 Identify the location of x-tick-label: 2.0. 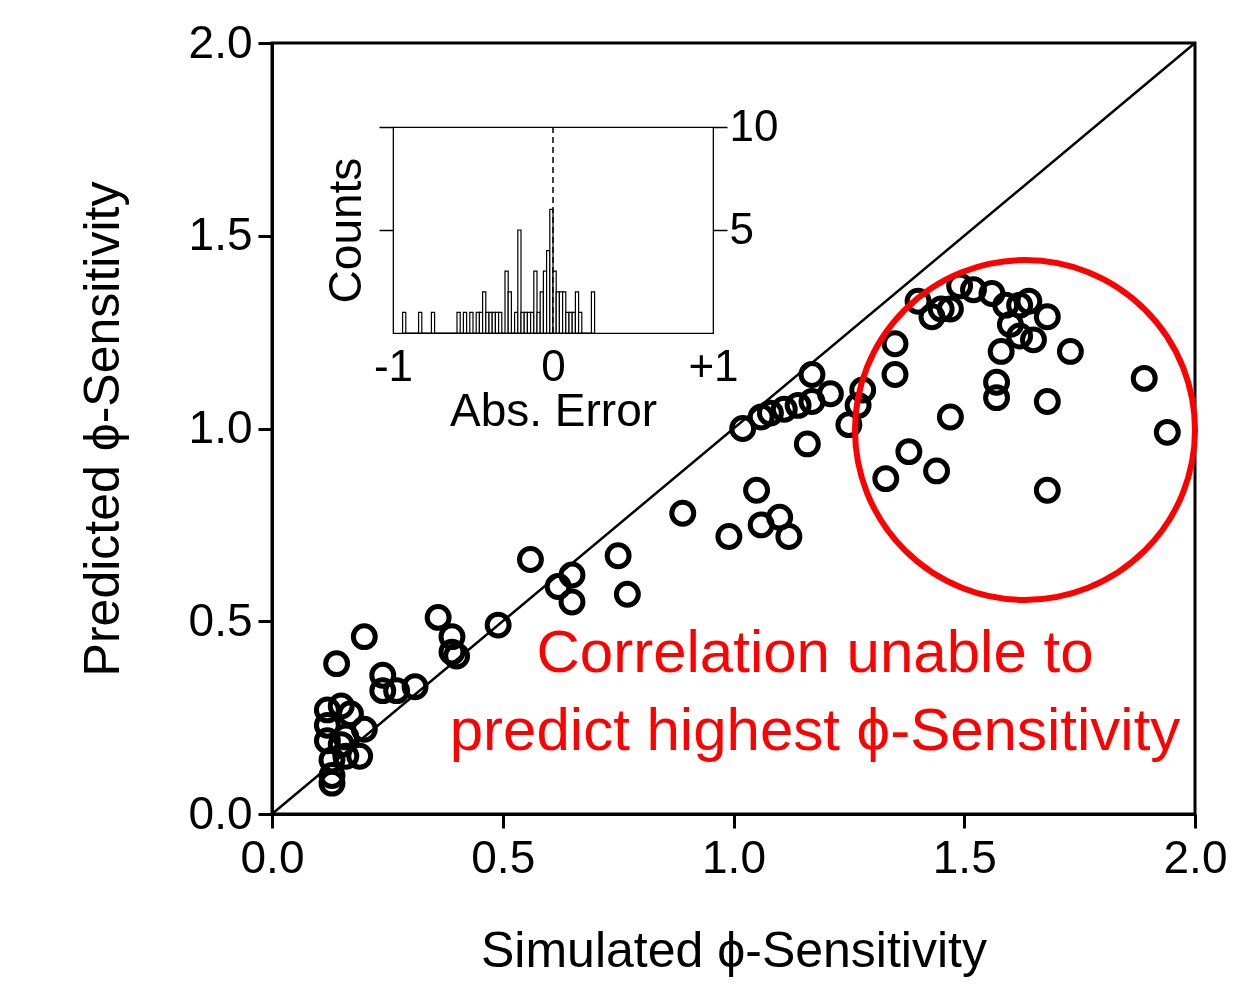
(1195, 856).